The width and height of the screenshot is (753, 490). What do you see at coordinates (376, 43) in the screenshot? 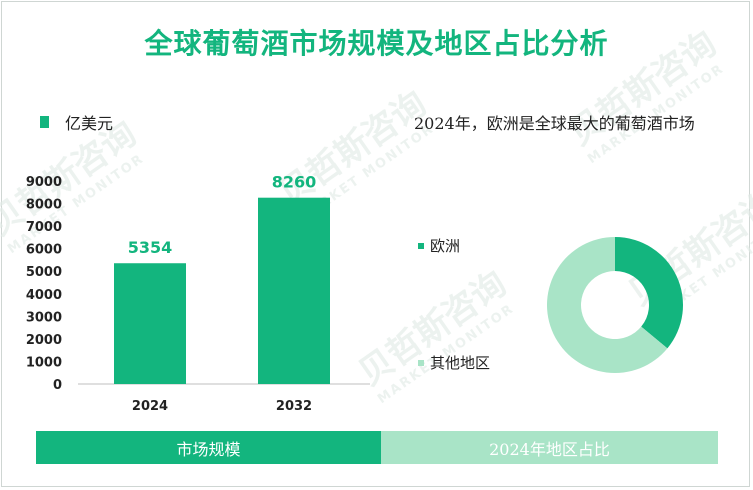
I see `chart-title: 全球葡萄酒市场规模及地区占比分析` at bounding box center [376, 43].